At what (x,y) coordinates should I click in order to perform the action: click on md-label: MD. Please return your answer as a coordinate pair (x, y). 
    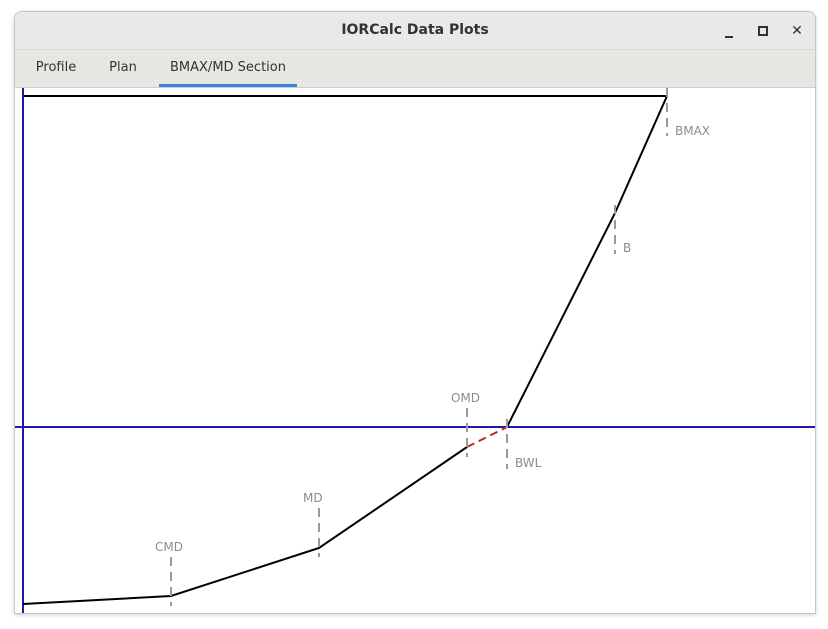
    Looking at the image, I should click on (313, 498).